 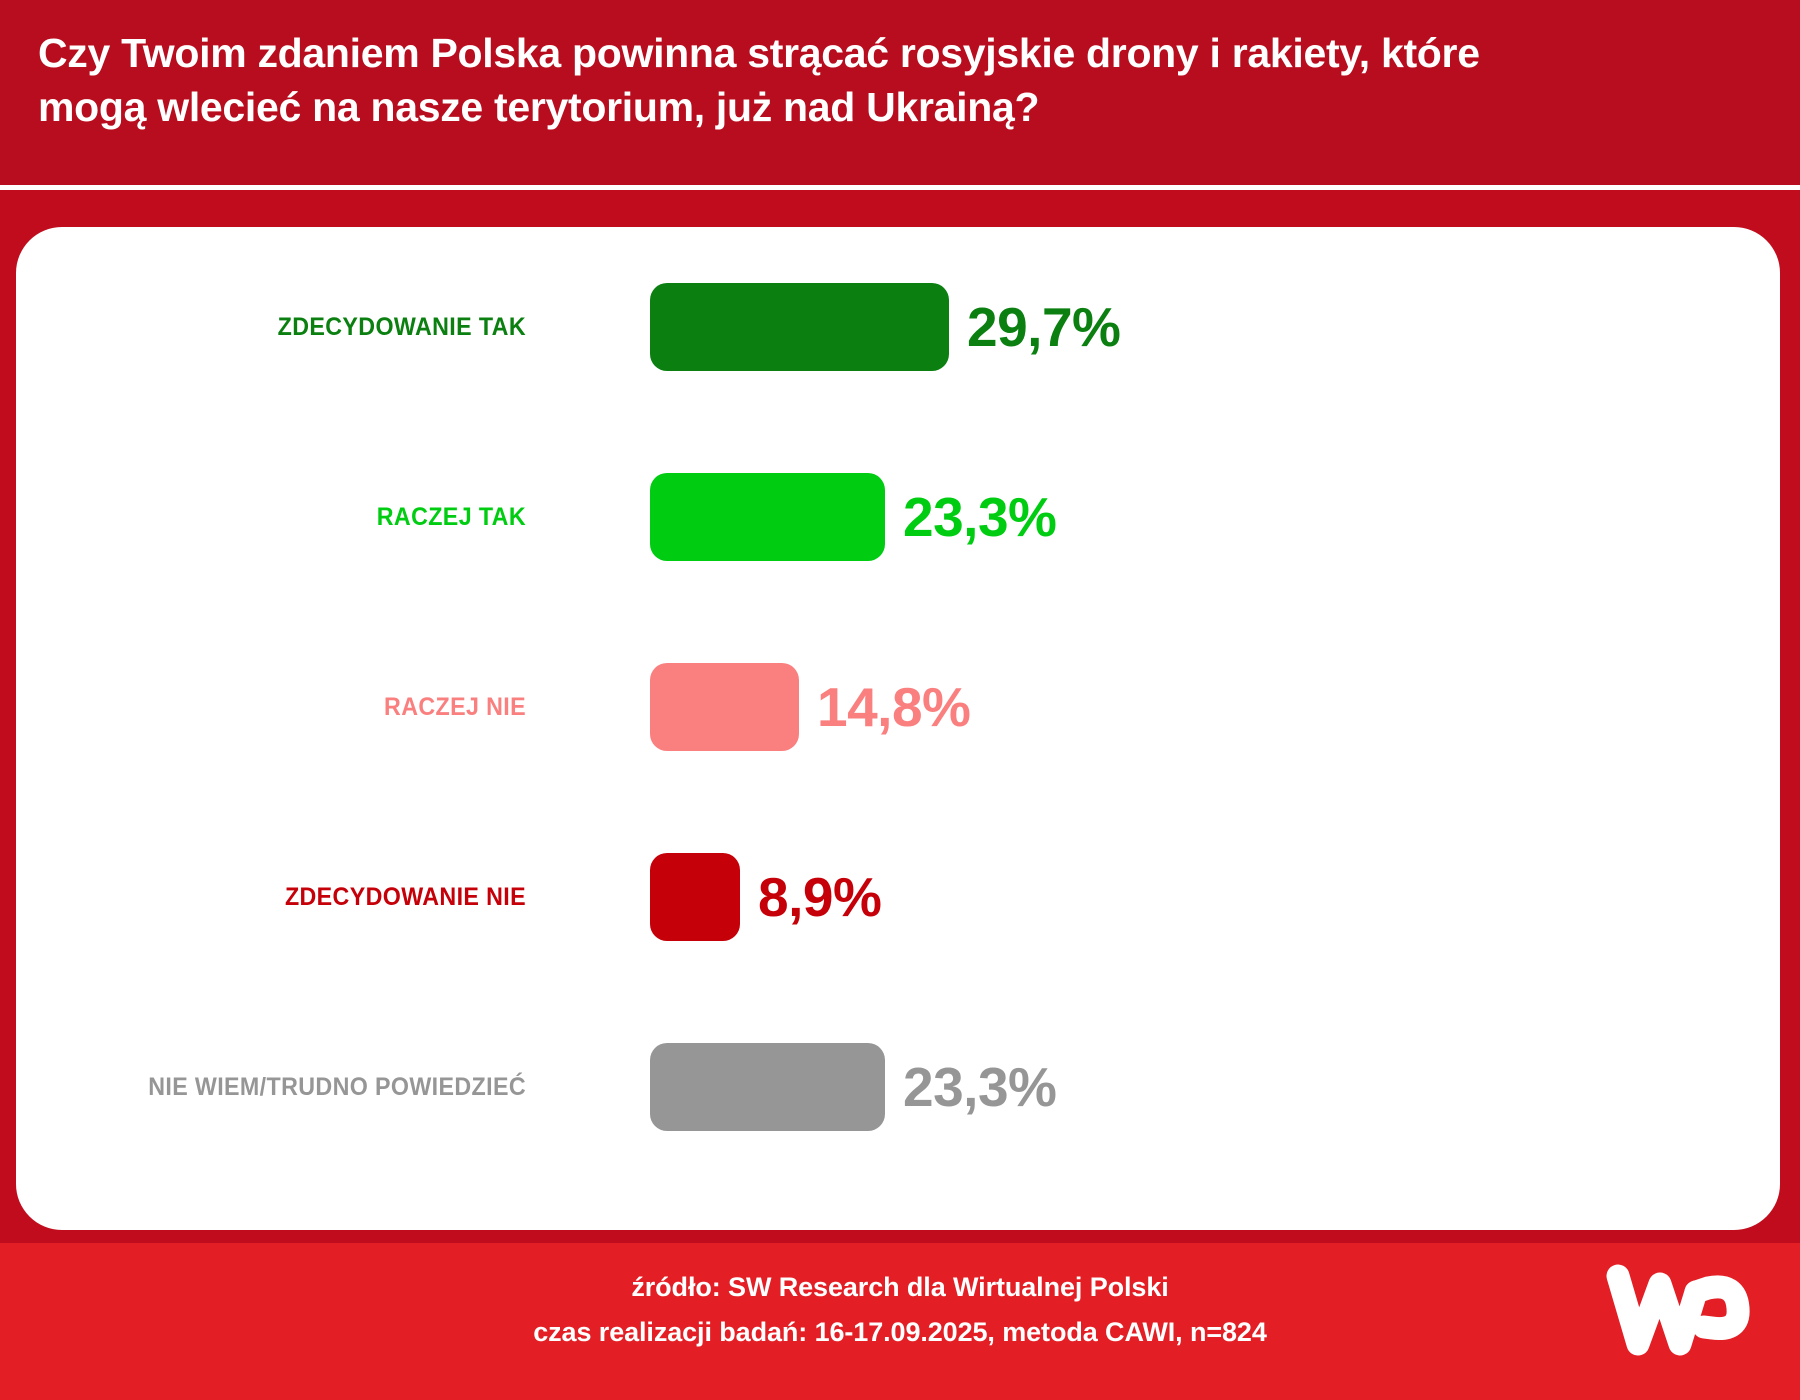 I want to click on bar-value-label: 14,8%, so click(x=894, y=707).